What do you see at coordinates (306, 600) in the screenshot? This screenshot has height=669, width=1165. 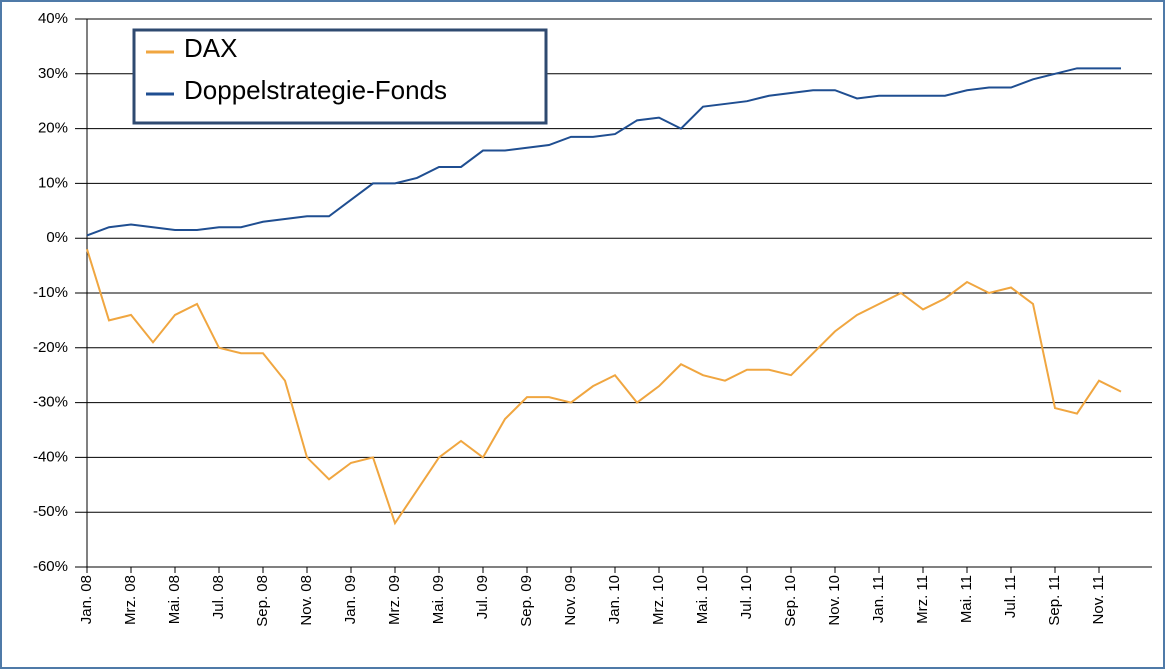 I see `x-tick-label: Nov. 08` at bounding box center [306, 600].